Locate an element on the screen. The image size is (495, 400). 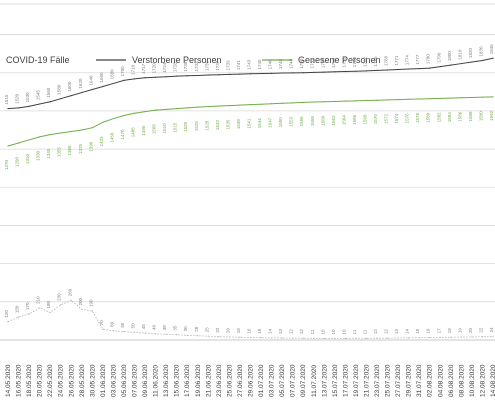
data-label-0-25: 14 is located at coordinates (270, 331).